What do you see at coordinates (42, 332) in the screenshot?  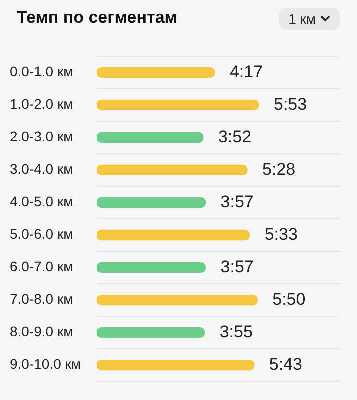 I see `y-tick-label: 8.0-9.0 км` at bounding box center [42, 332].